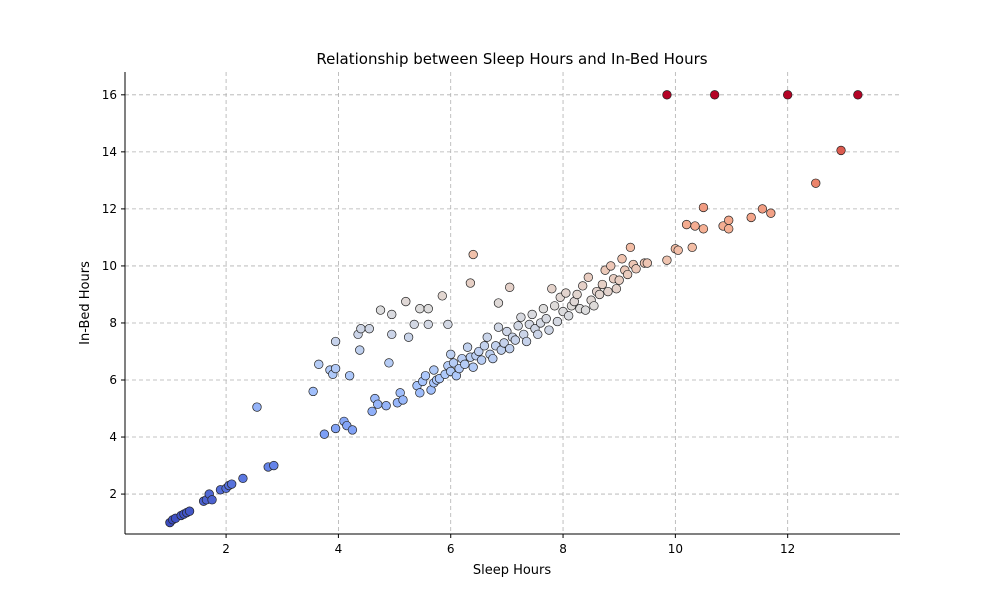 The width and height of the screenshot is (1000, 600). I want to click on y-tick-label: 4, so click(113, 437).